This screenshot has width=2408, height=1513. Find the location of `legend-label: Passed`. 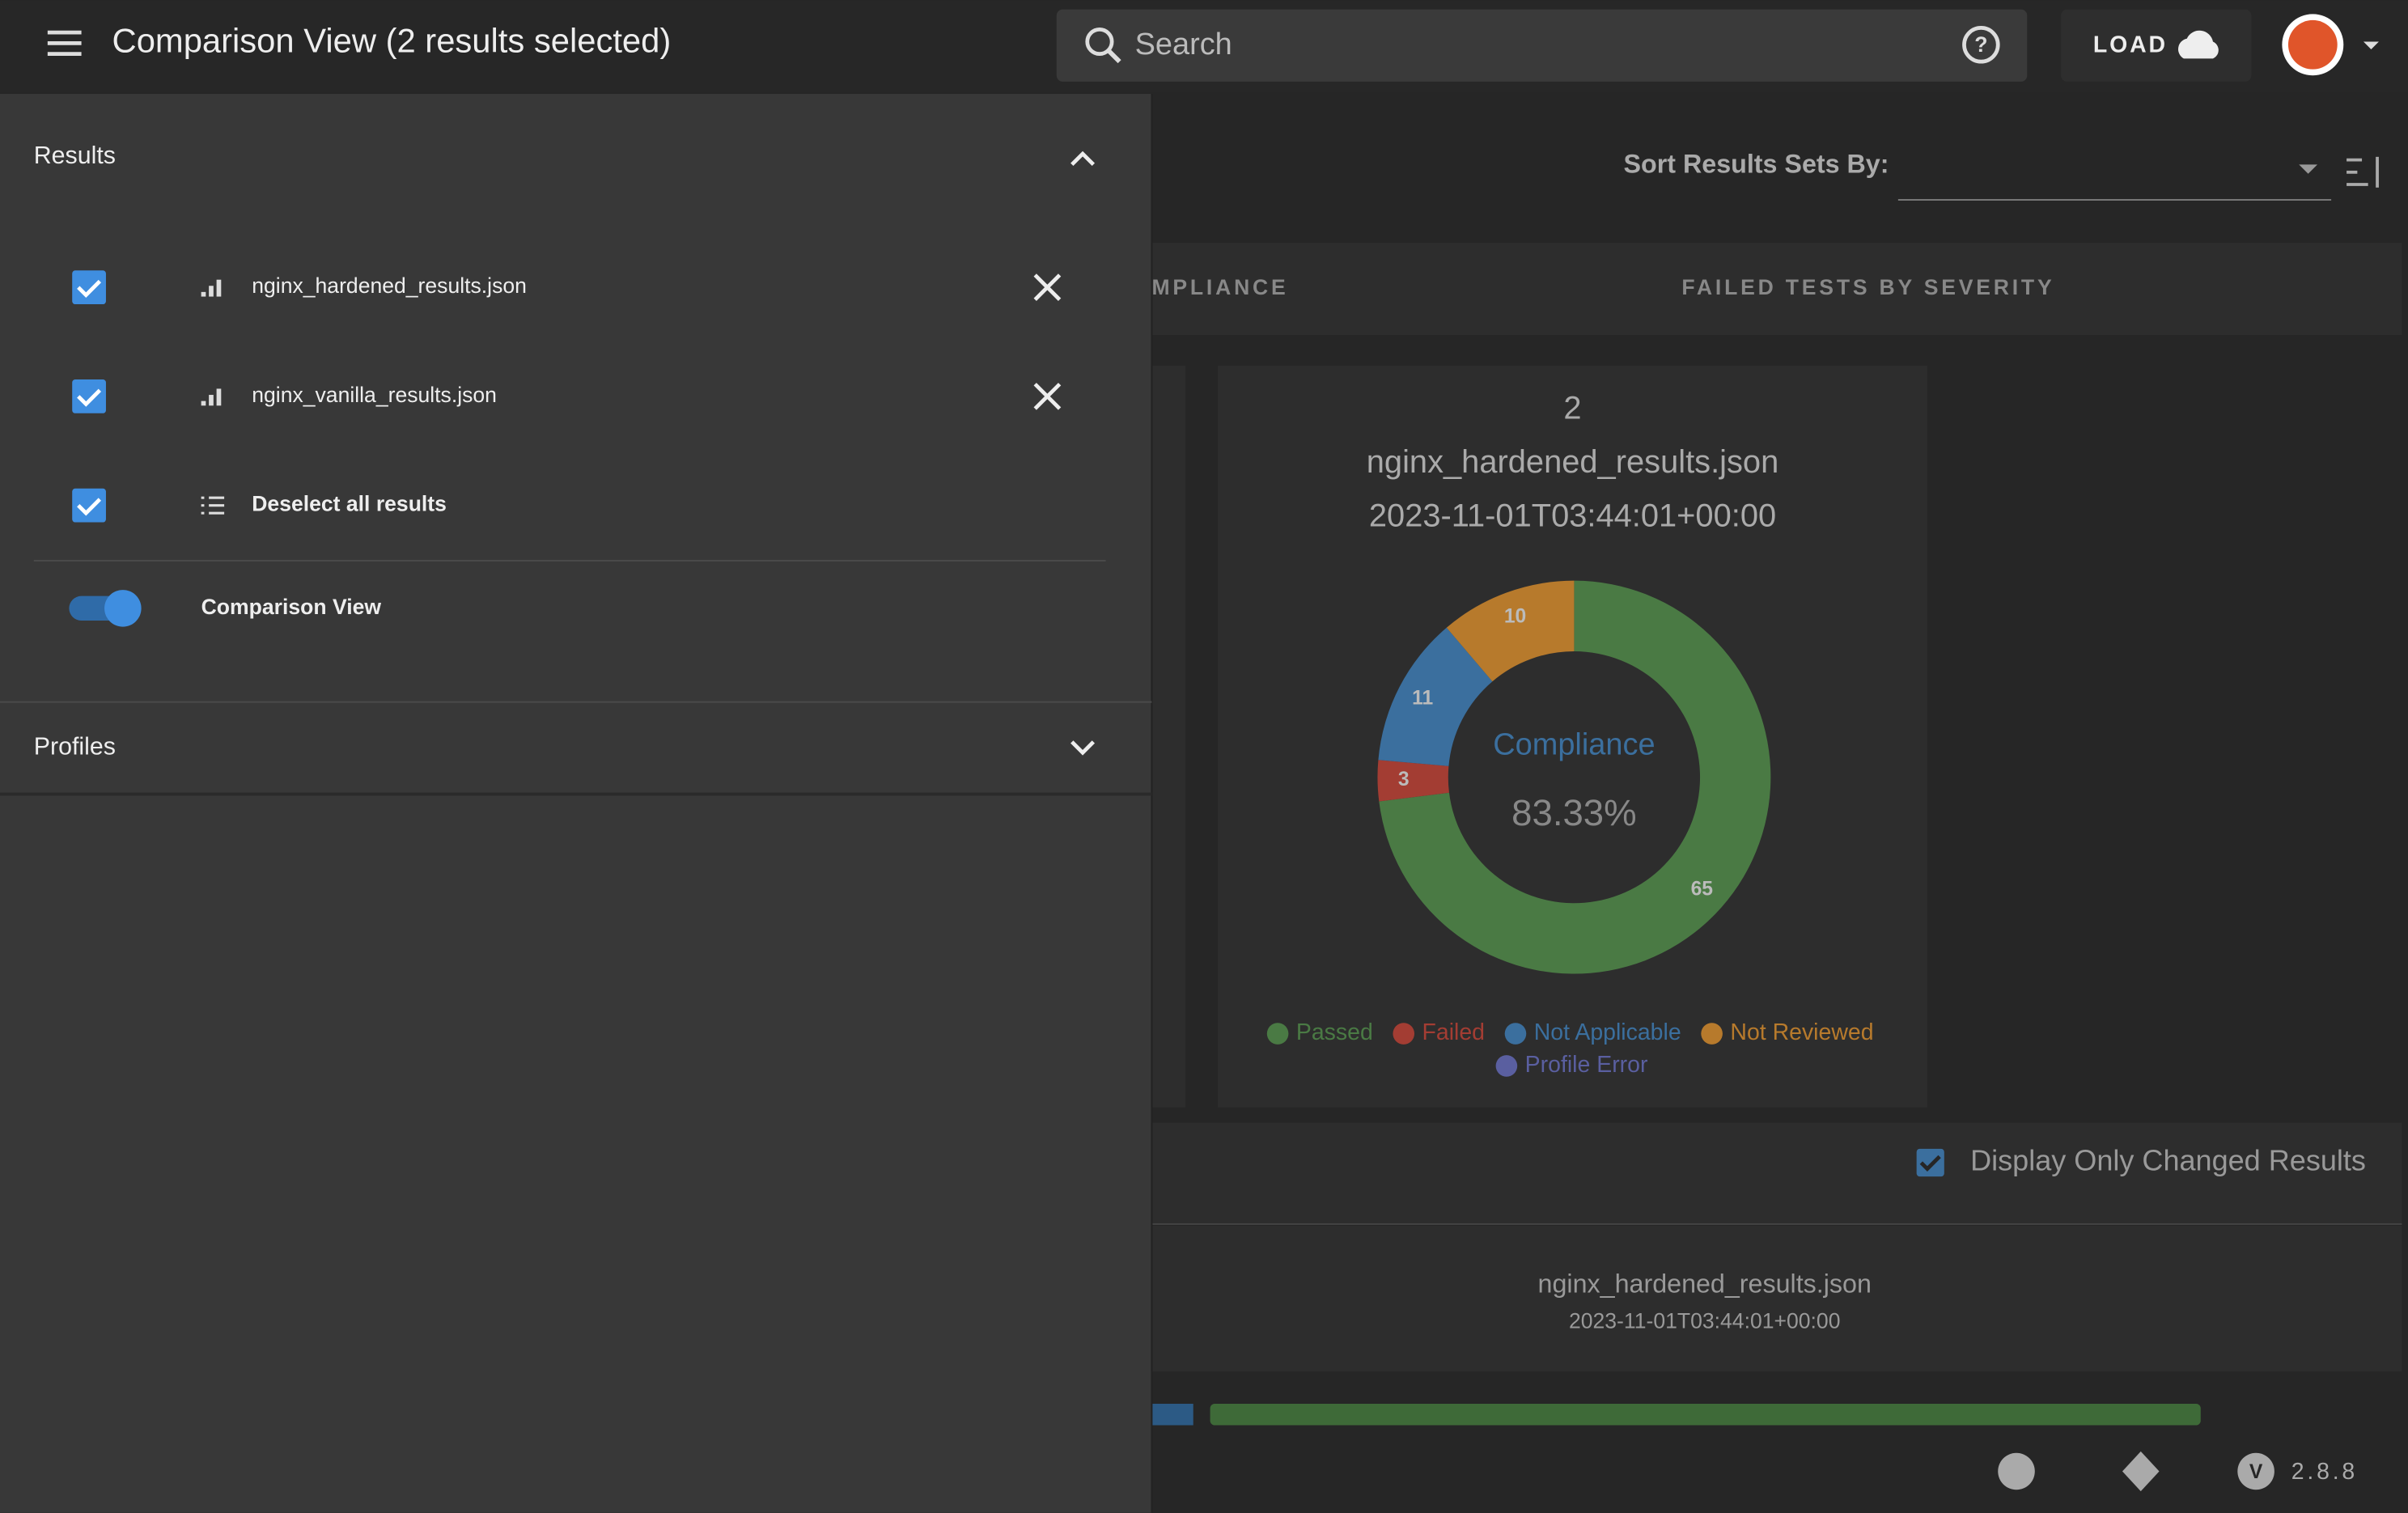

legend-label: Passed is located at coordinates (1334, 1032).